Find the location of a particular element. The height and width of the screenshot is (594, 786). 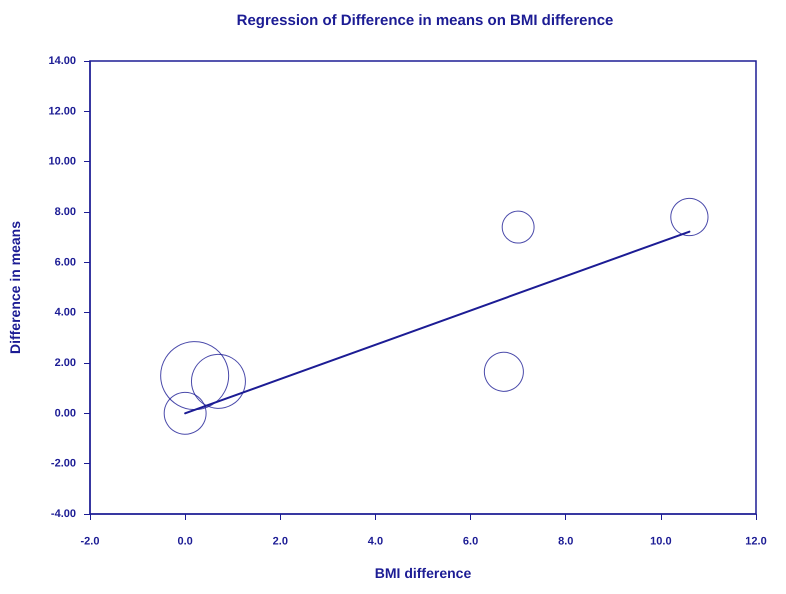

x-tick-label: -2.0 is located at coordinates (90, 542).